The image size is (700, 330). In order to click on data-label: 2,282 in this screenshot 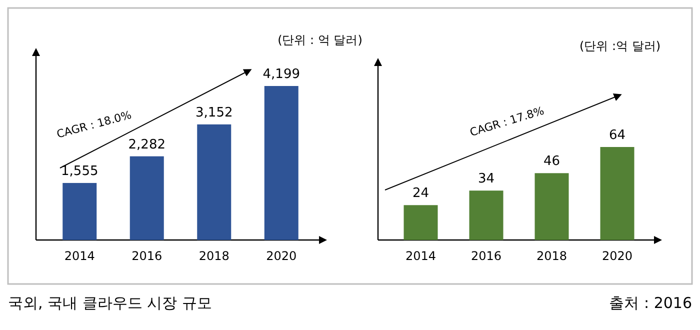, I will do `click(147, 144)`.